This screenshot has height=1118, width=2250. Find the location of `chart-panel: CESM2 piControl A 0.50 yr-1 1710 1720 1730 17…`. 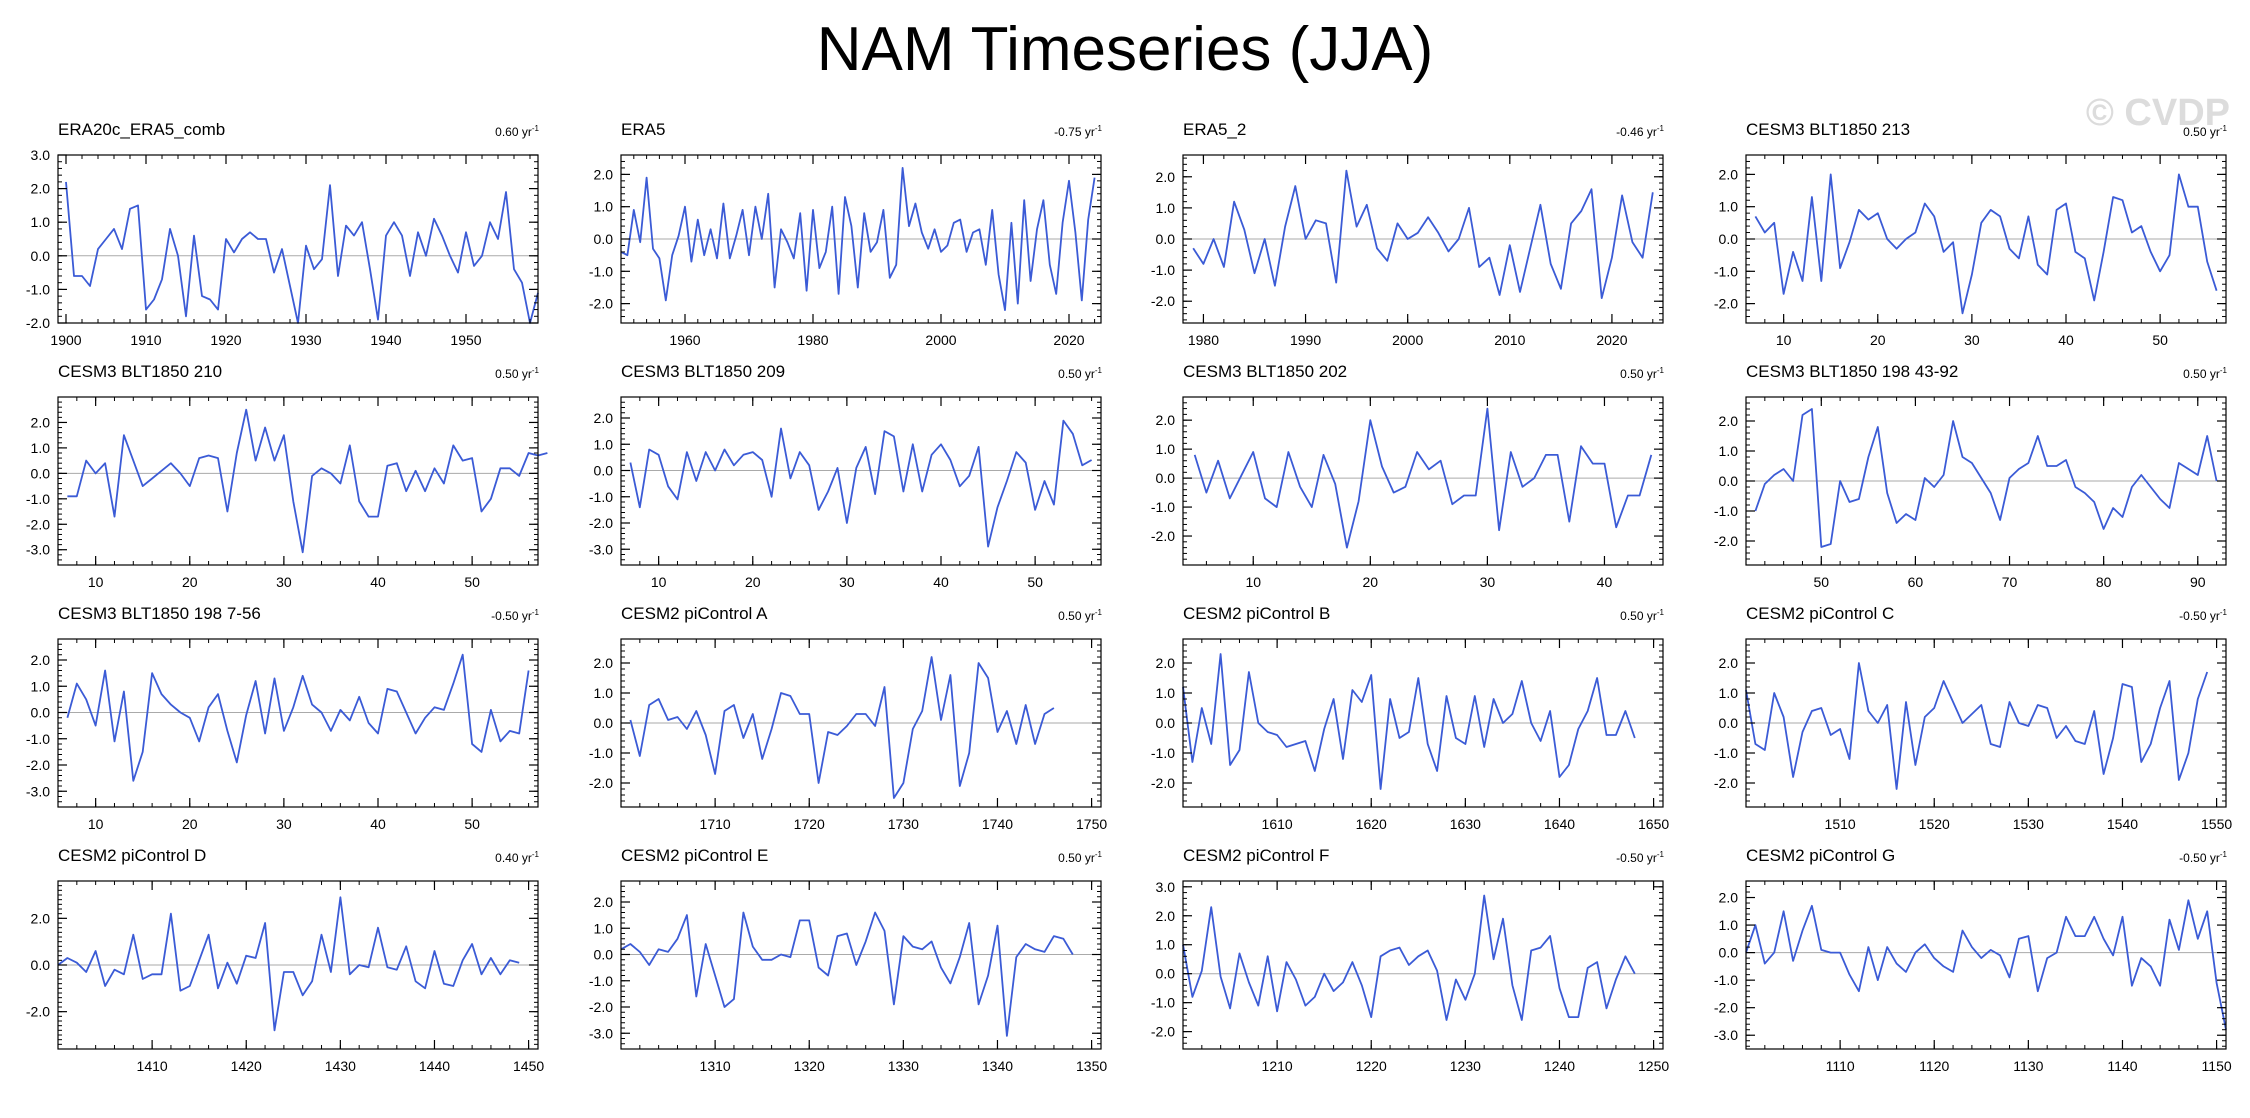

chart-panel: CESM2 piControl A 0.50 yr-1 1710 1720 1730 17… is located at coordinates (835, 724).